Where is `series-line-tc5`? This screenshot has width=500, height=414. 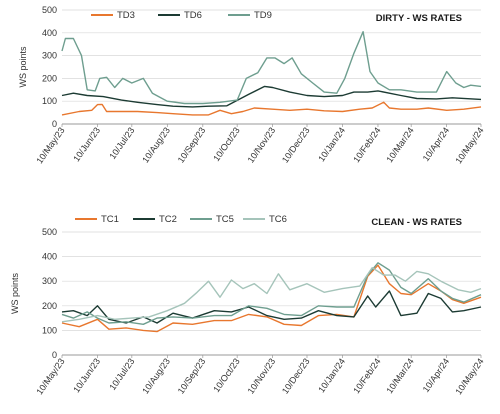
series-line-tc5 is located at coordinates (271, 293).